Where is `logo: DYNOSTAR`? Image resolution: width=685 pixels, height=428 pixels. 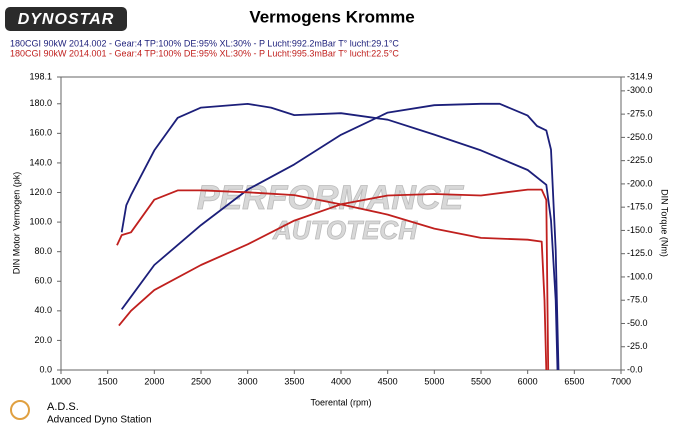
logo: DYNOSTAR is located at coordinates (66, 19).